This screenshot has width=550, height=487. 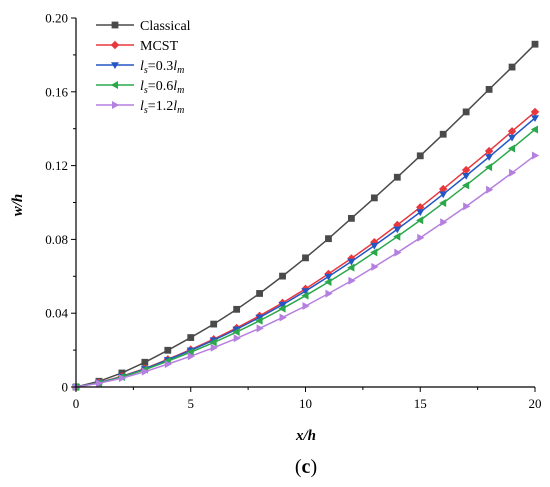 I want to click on y-tick-label: 0.20, so click(x=56, y=18).